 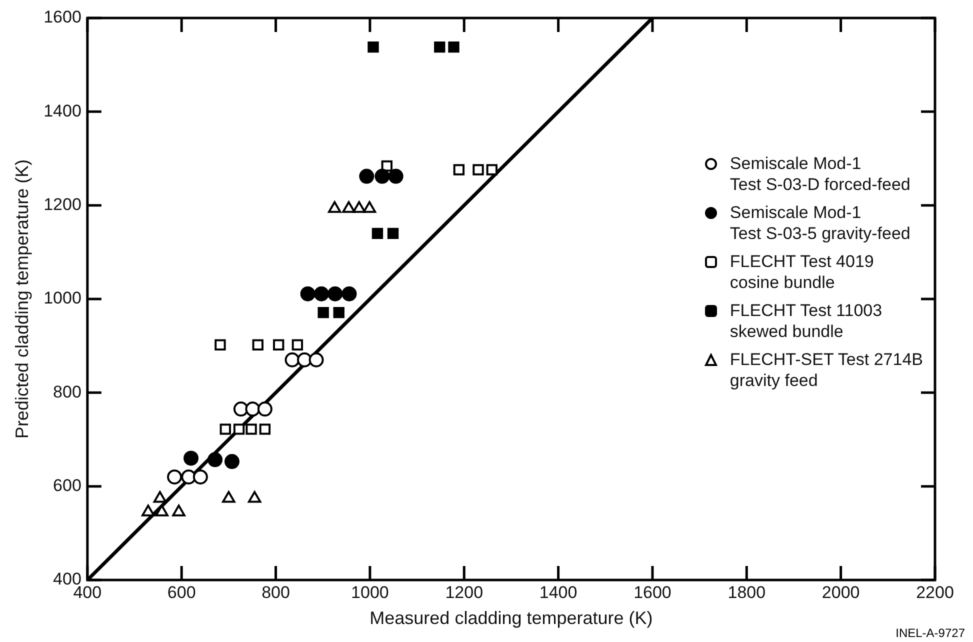 I want to click on legend-label: Semiscale Mod-1 Test S-03-D forced-feed, so click(x=820, y=173).